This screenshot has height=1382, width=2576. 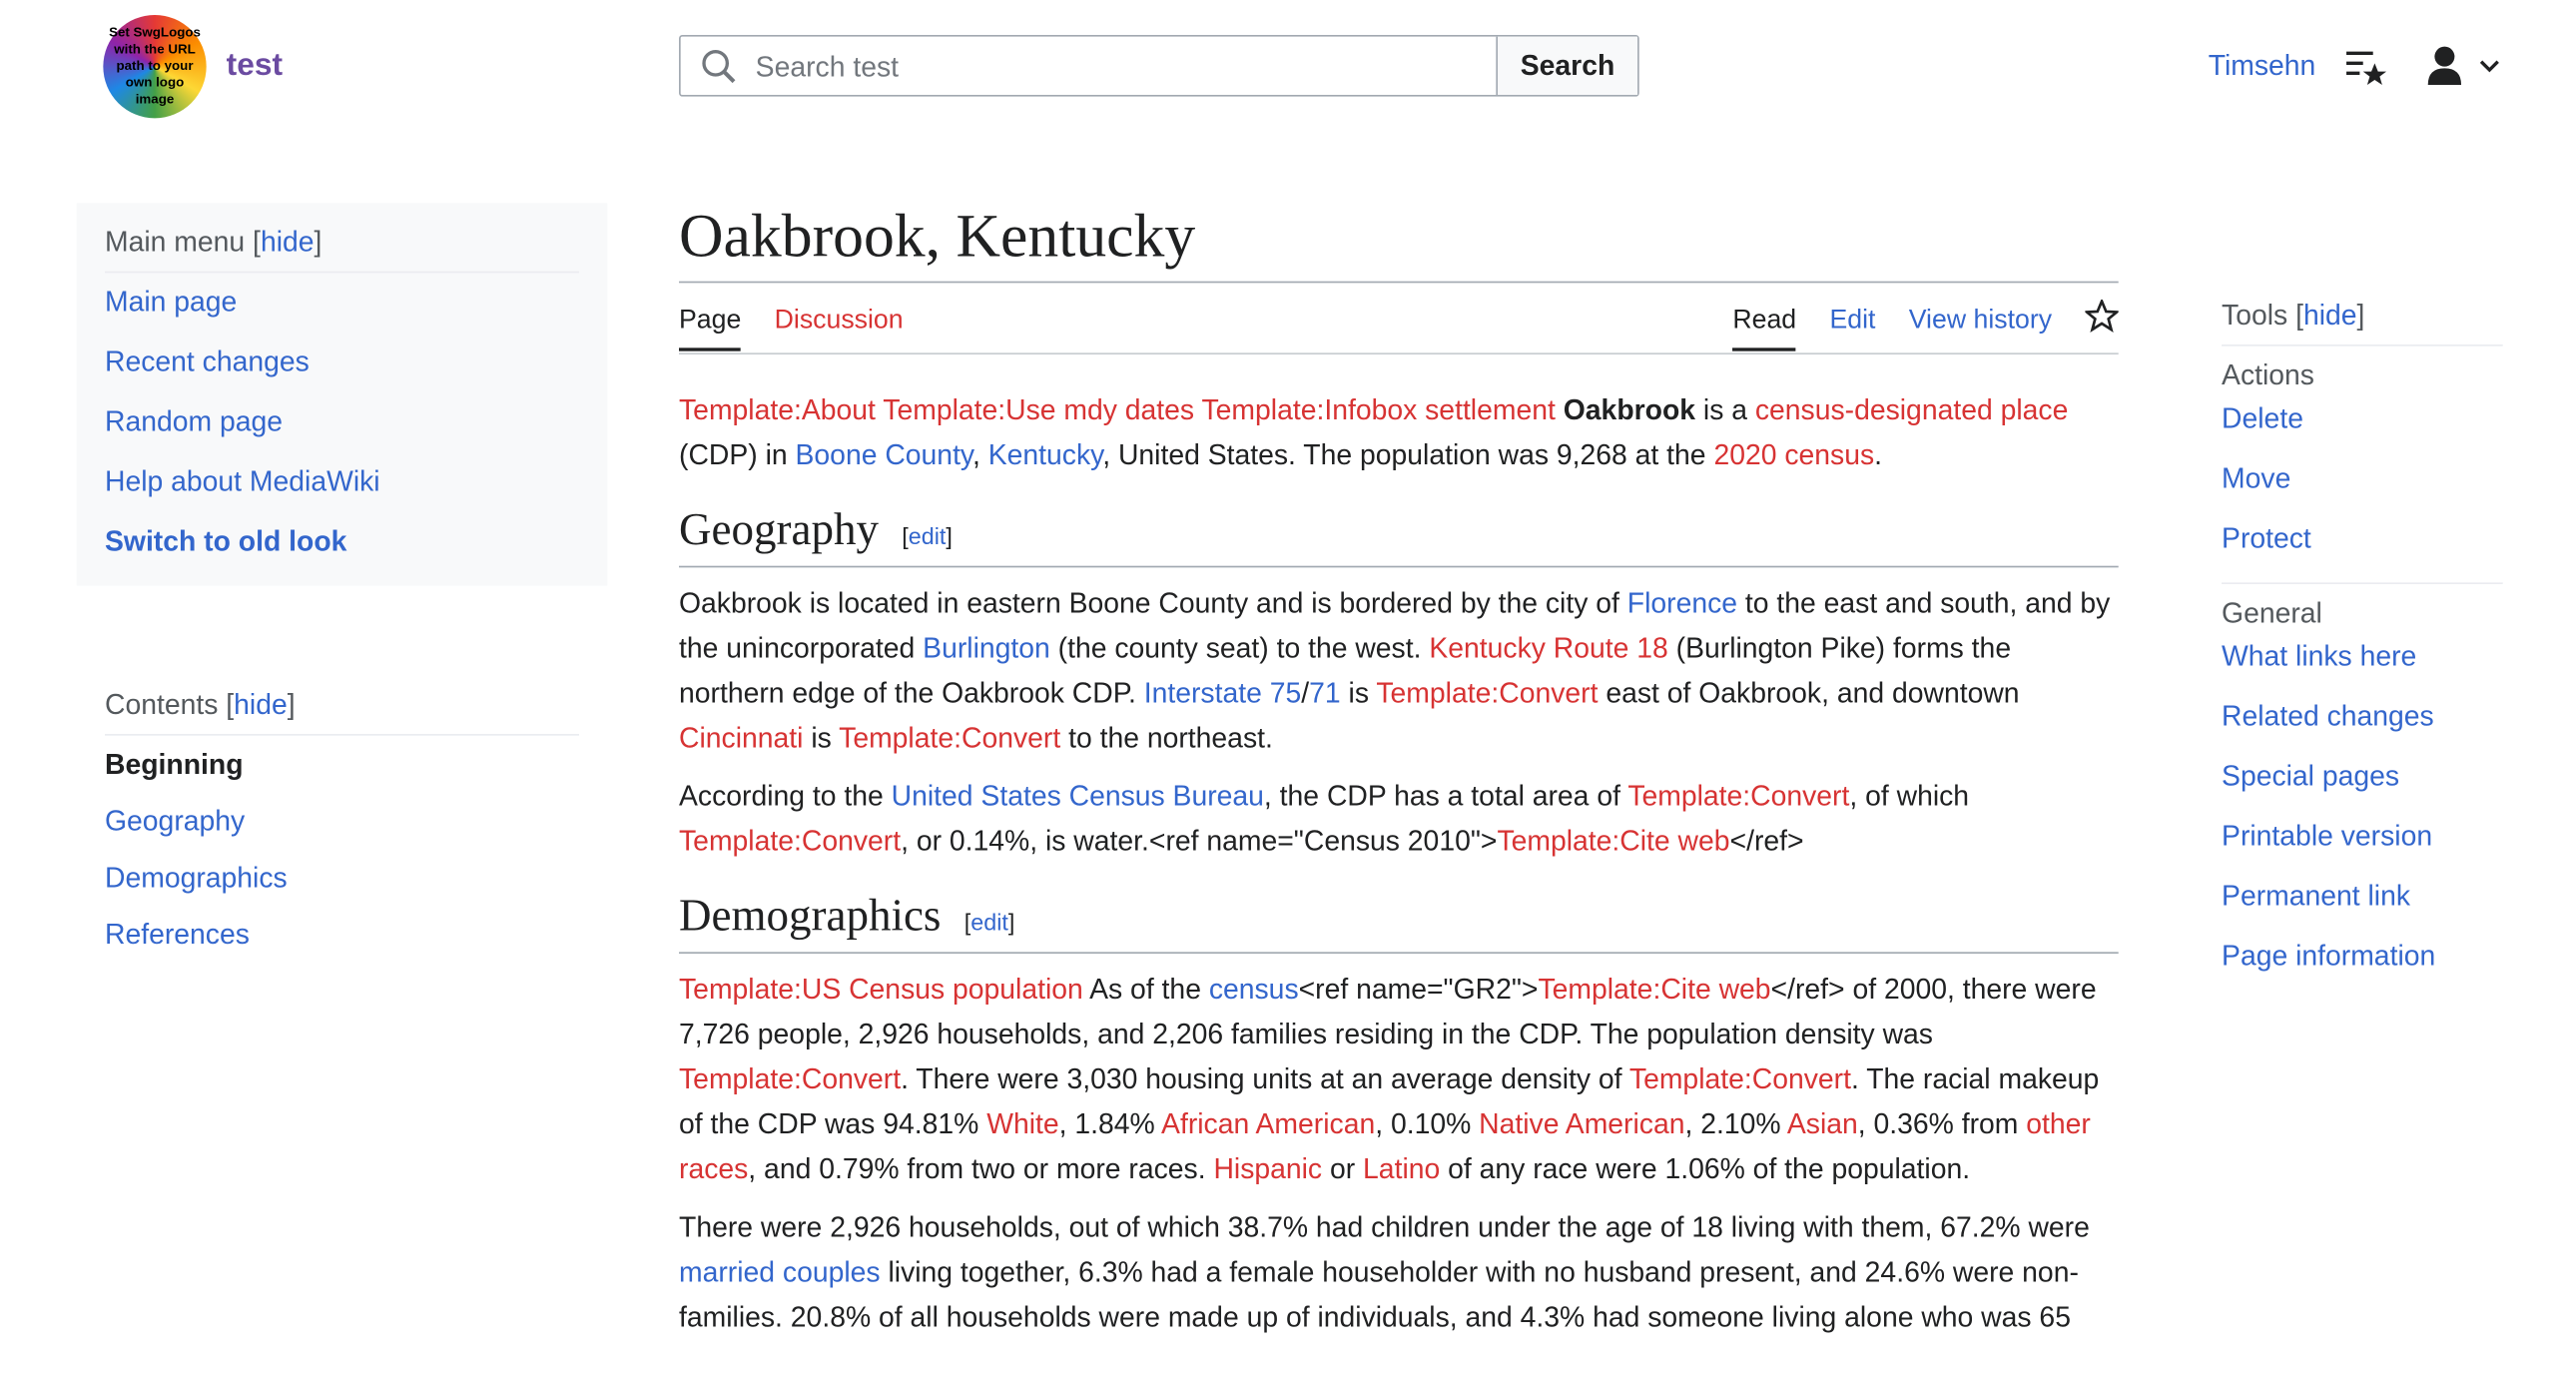 I want to click on link: Burlington, so click(x=986, y=648).